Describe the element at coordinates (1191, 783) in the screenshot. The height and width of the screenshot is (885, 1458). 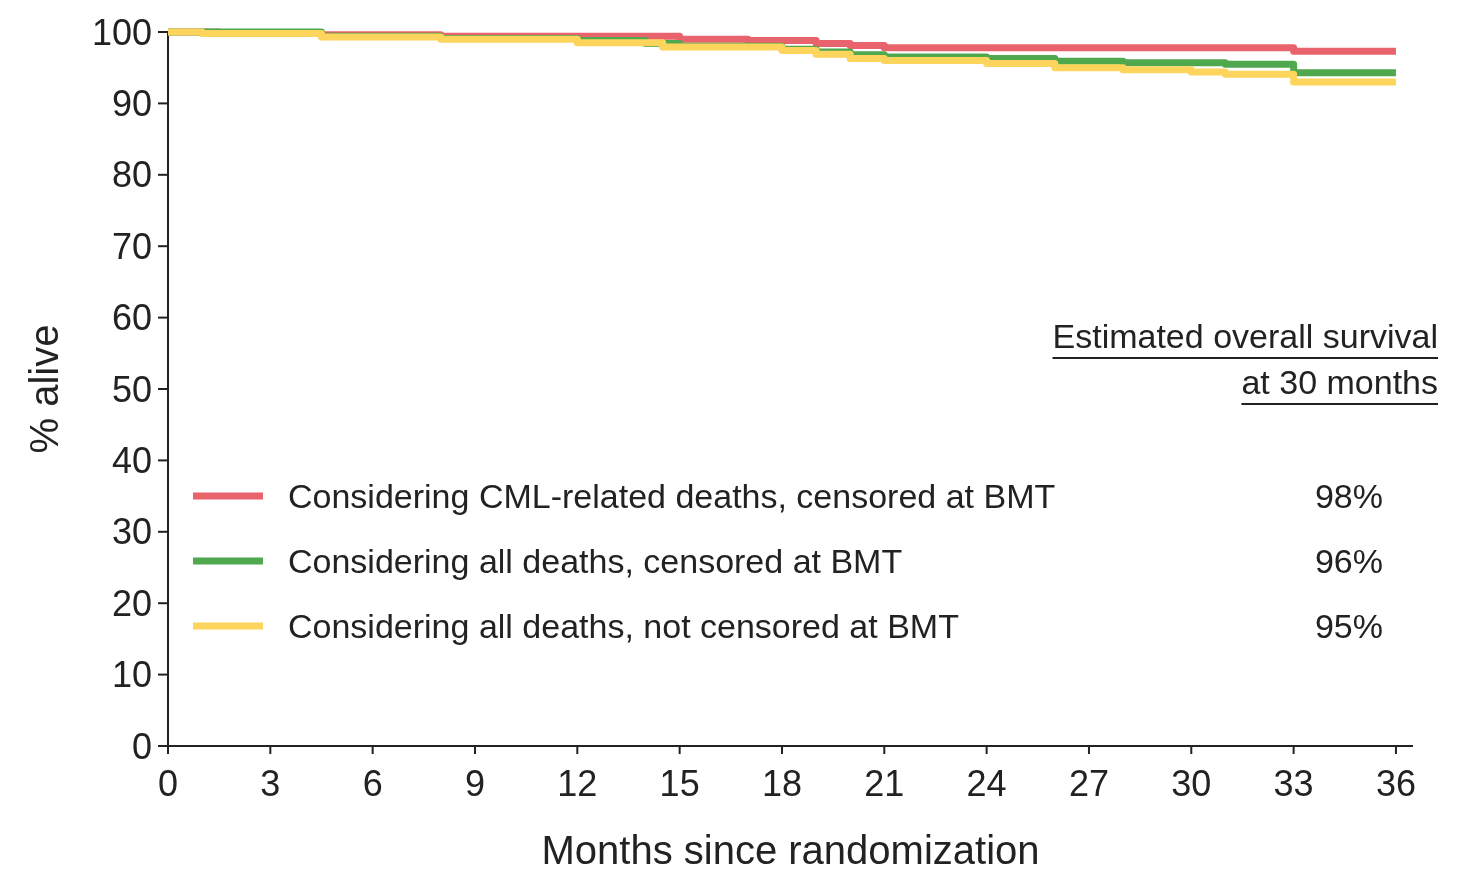
I see `x-tick-label: 30` at that location.